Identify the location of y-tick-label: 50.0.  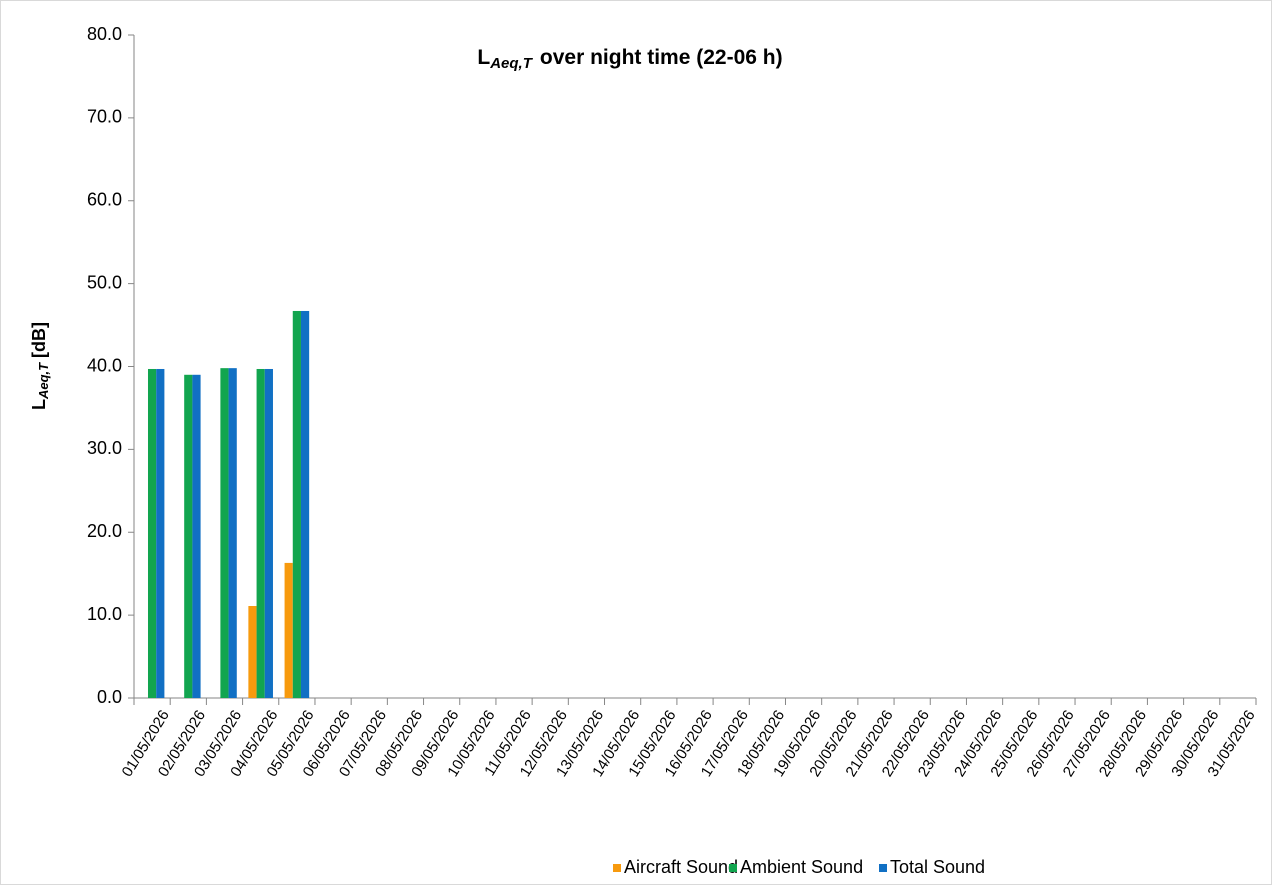
(104, 282).